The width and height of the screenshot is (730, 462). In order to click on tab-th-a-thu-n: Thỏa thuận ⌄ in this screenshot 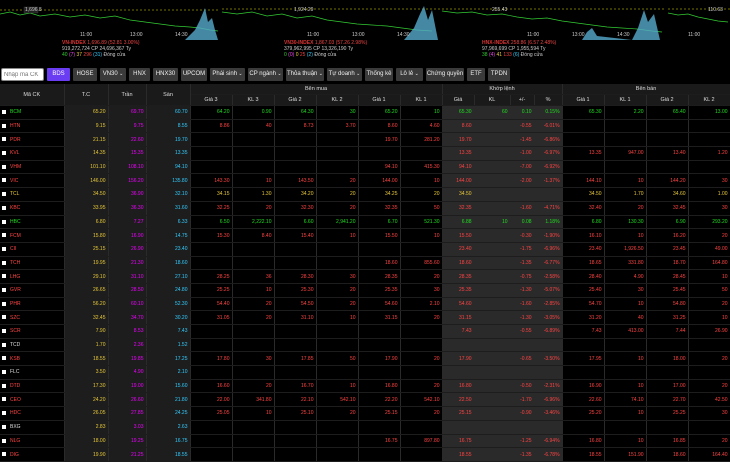, I will do `click(305, 74)`.